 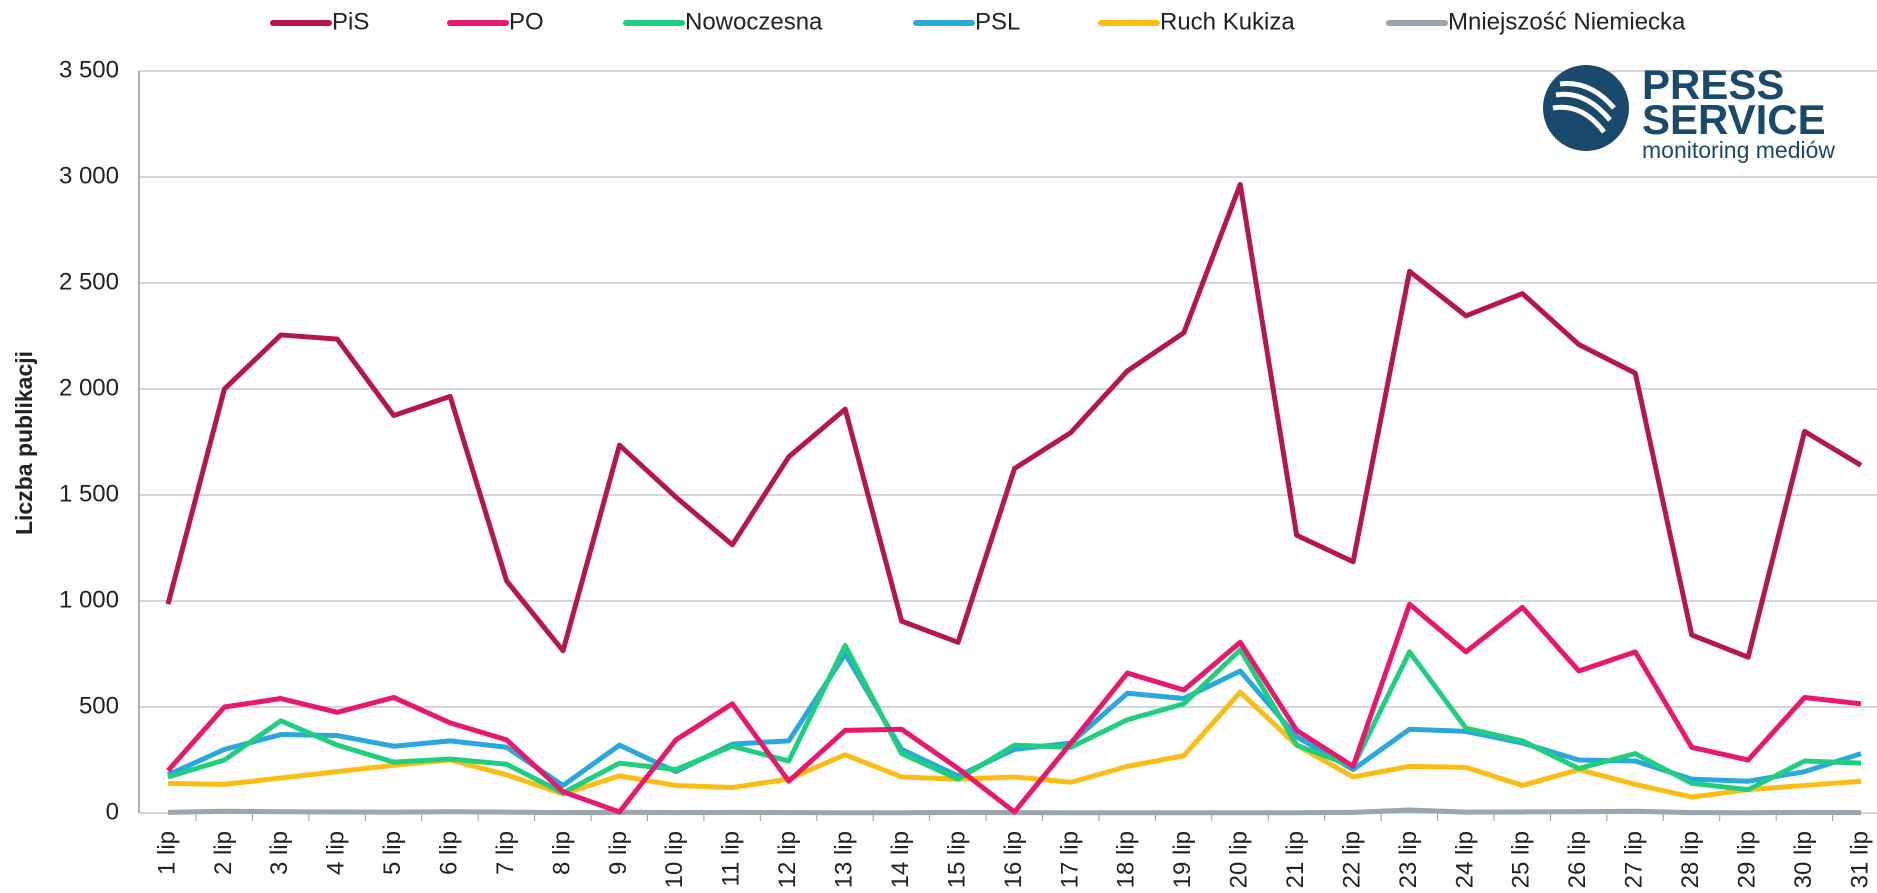 I want to click on x-tick-label: 5 lip, so click(x=392, y=853).